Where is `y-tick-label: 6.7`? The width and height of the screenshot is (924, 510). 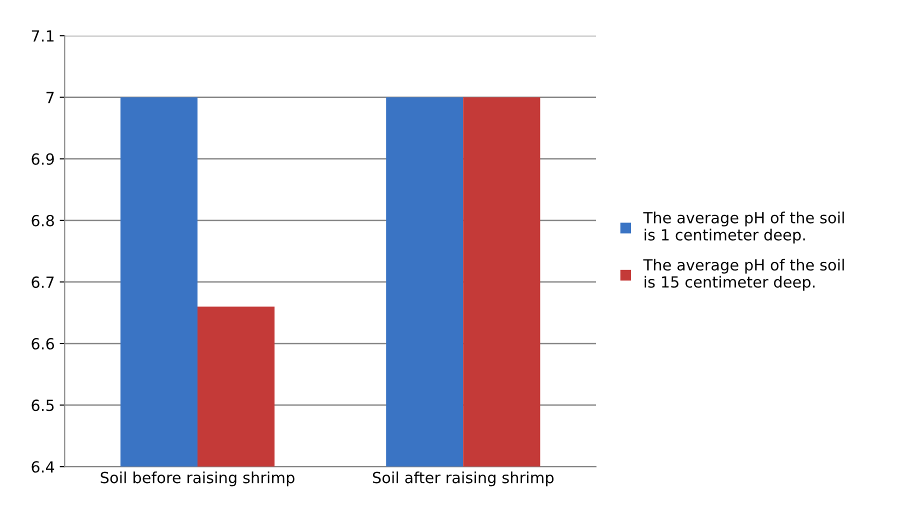
y-tick-label: 6.7 is located at coordinates (43, 282).